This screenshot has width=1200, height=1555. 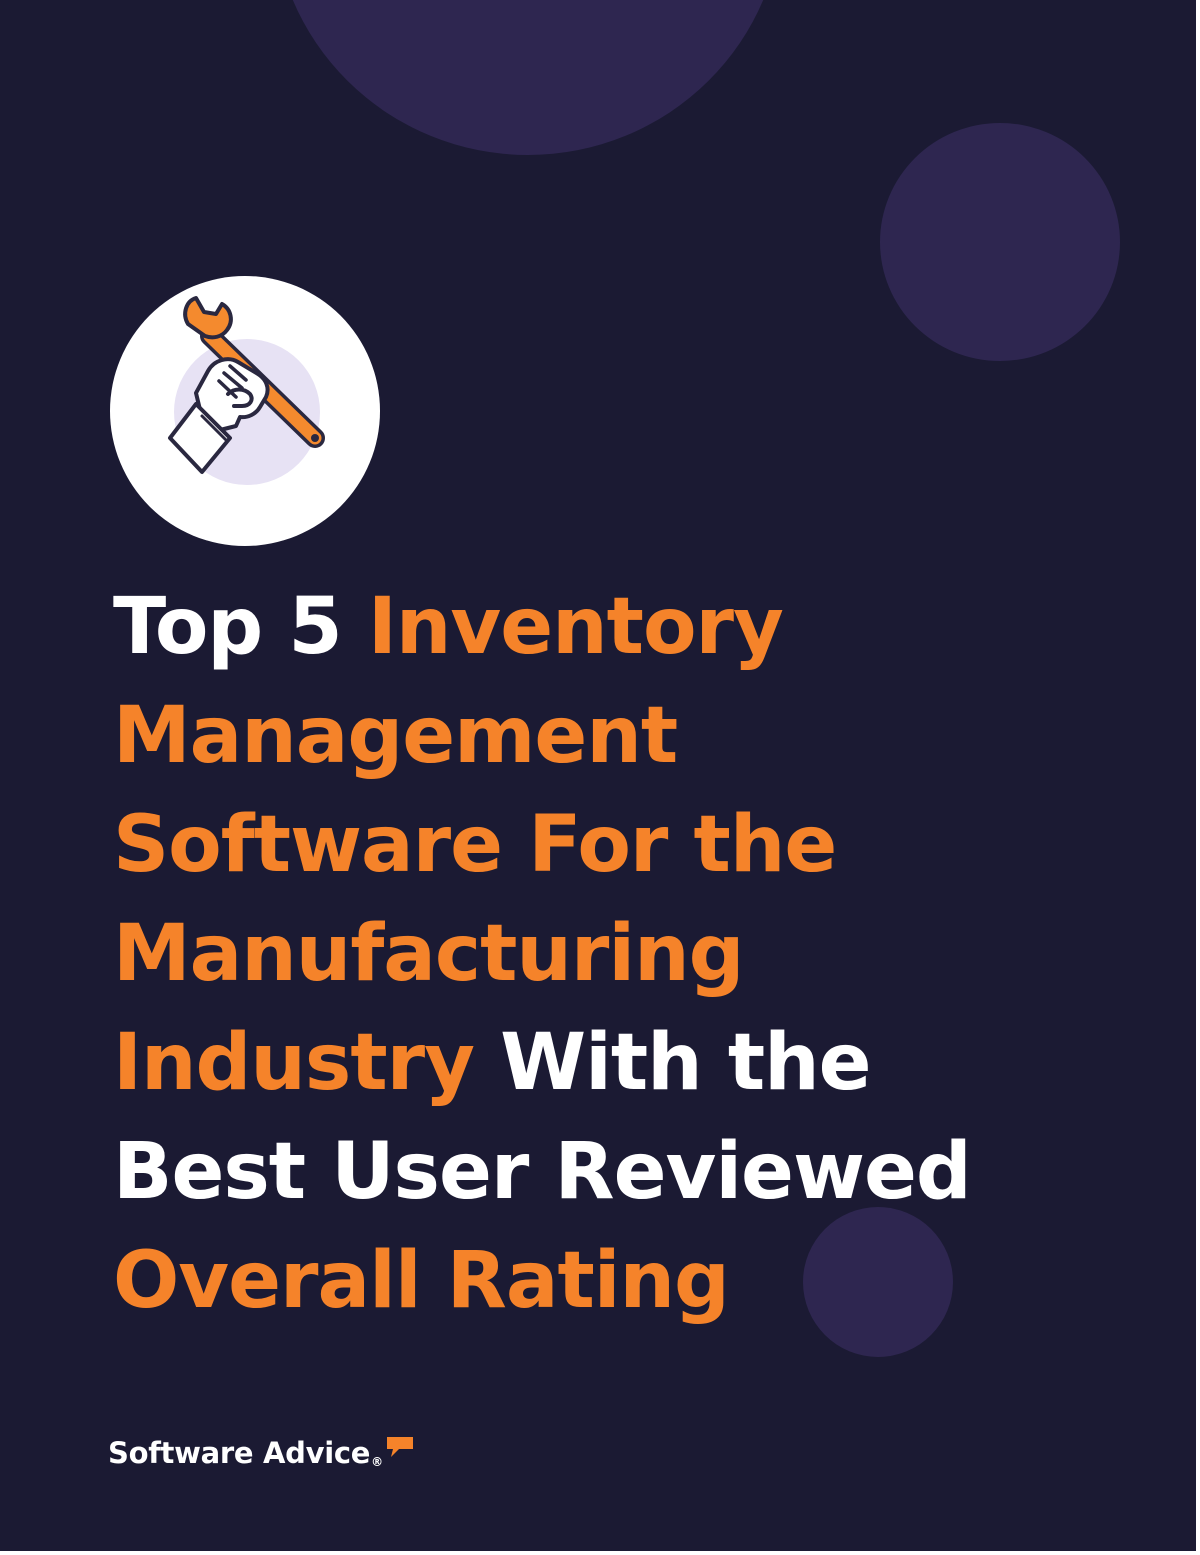 What do you see at coordinates (399, 1447) in the screenshot?
I see `speech-bubble-icon` at bounding box center [399, 1447].